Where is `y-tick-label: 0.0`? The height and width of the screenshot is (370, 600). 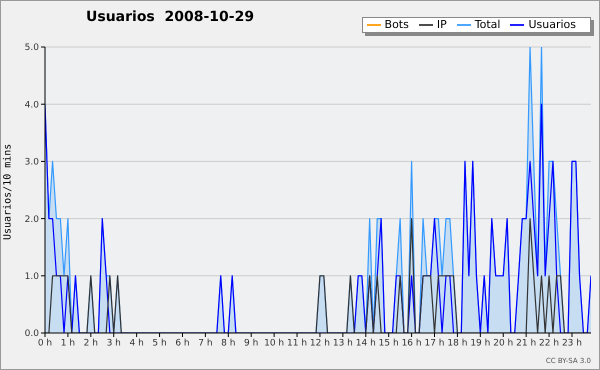
y-tick-label: 0.0 is located at coordinates (32, 334).